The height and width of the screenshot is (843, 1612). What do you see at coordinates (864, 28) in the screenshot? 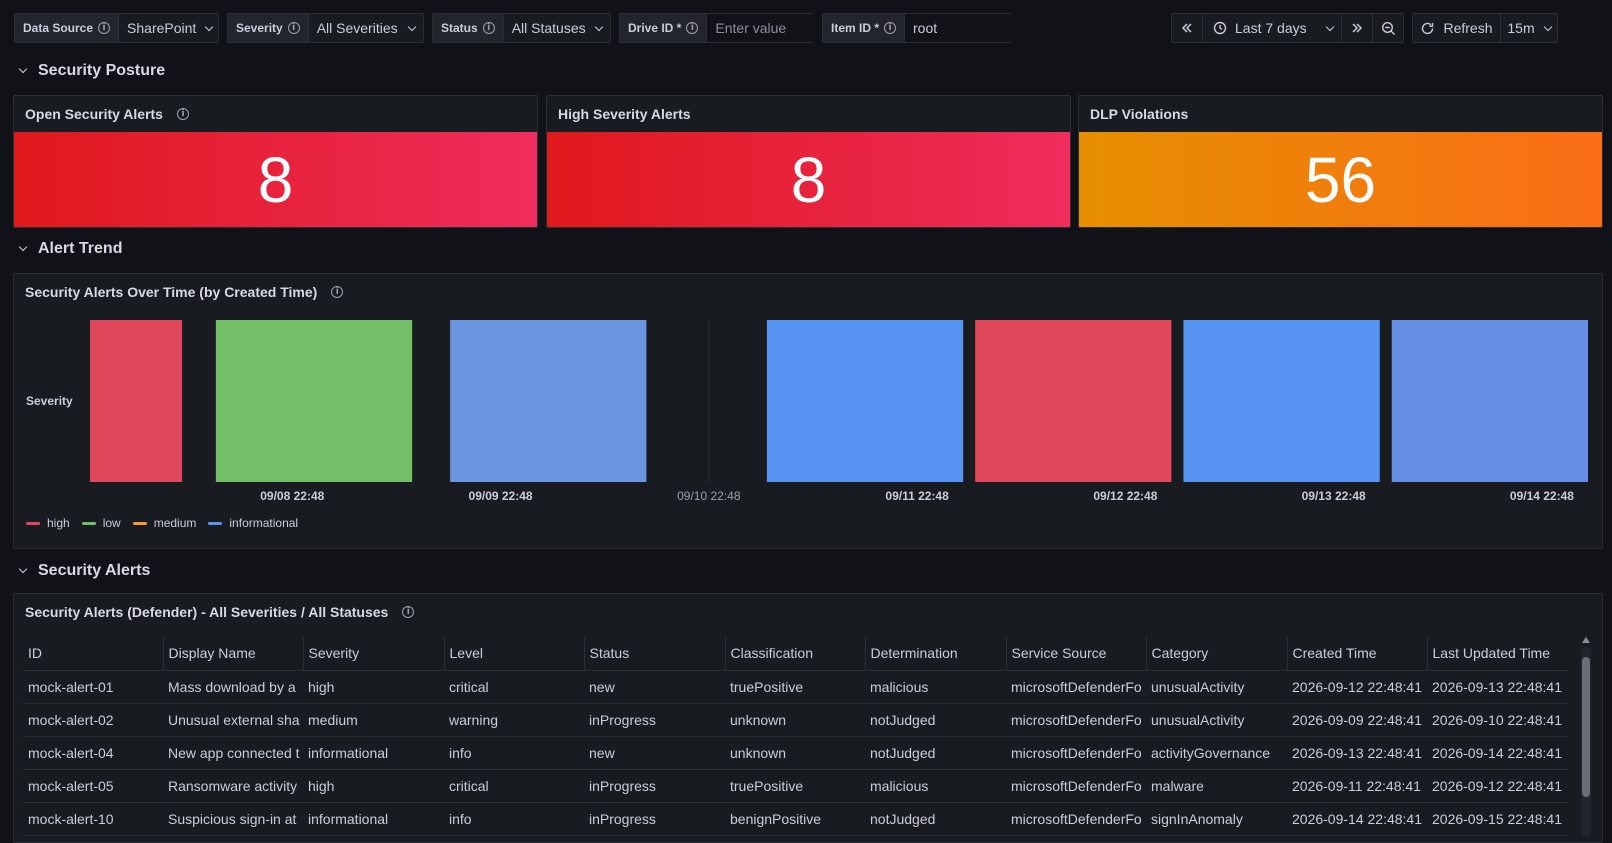
I see `variable-label: Item ID * i` at bounding box center [864, 28].